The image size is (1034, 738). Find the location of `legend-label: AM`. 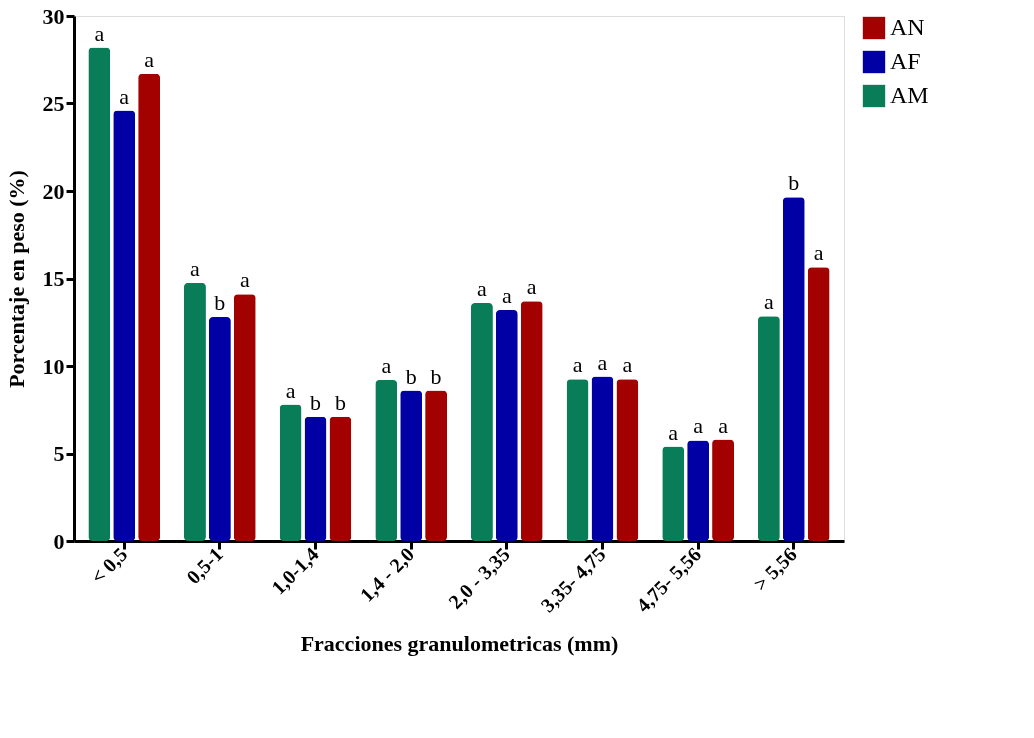

legend-label: AM is located at coordinates (909, 95).